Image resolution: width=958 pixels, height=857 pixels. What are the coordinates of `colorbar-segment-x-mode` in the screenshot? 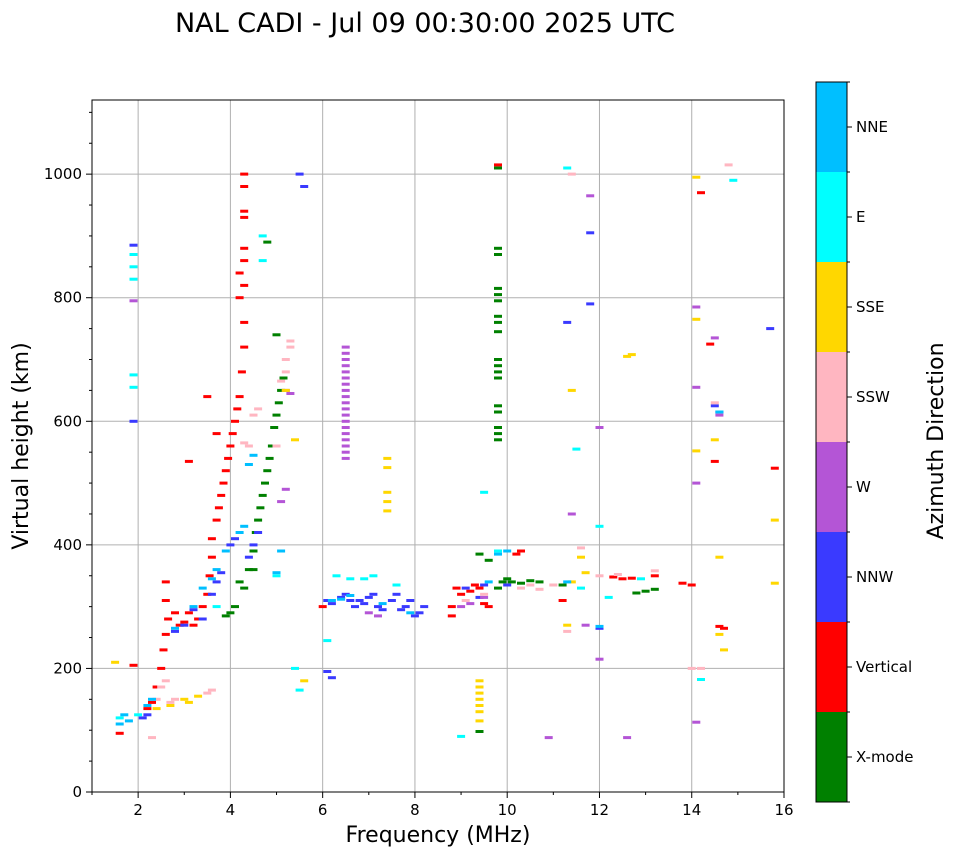 It's located at (831, 757).